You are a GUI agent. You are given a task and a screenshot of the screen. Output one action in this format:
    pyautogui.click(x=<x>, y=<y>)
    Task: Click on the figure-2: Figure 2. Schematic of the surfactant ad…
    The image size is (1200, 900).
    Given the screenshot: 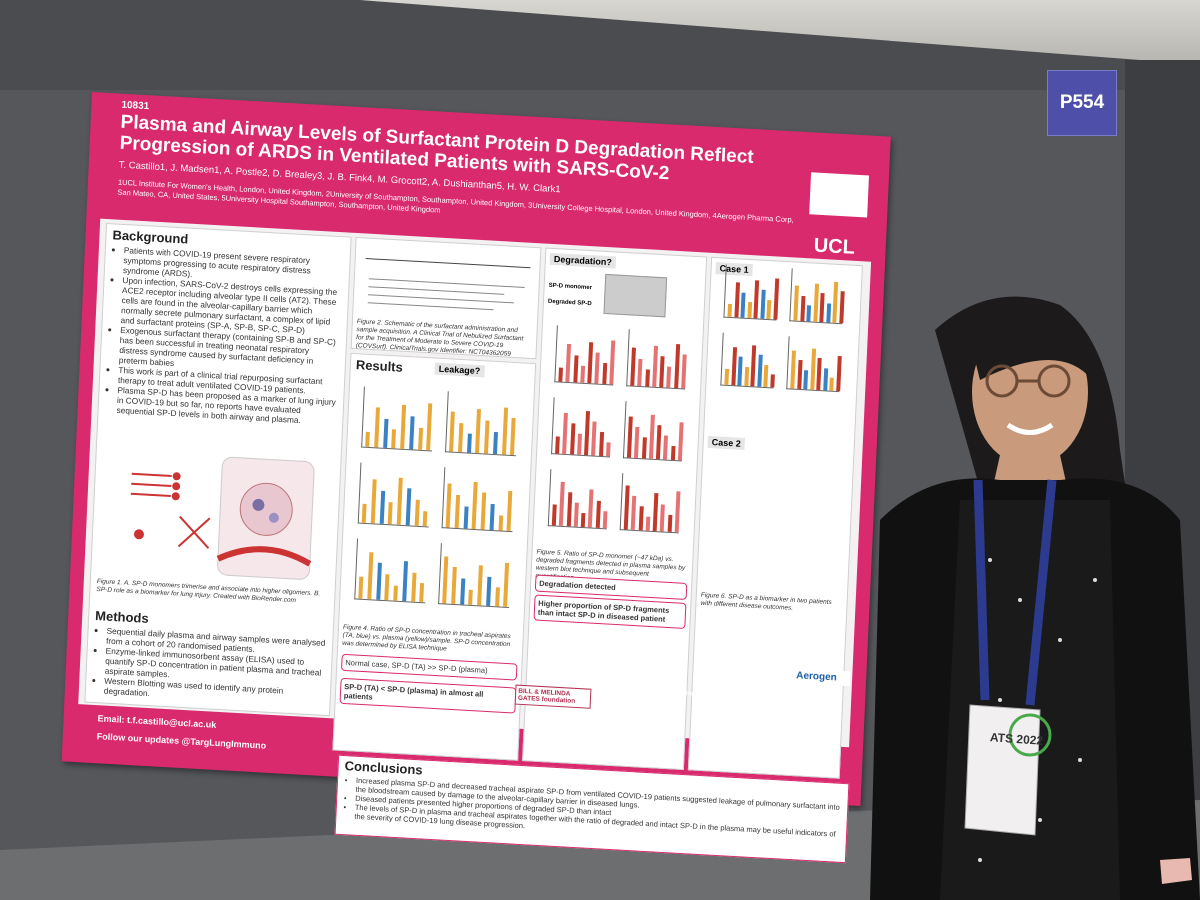 What is the action you would take?
    pyautogui.click(x=446, y=298)
    